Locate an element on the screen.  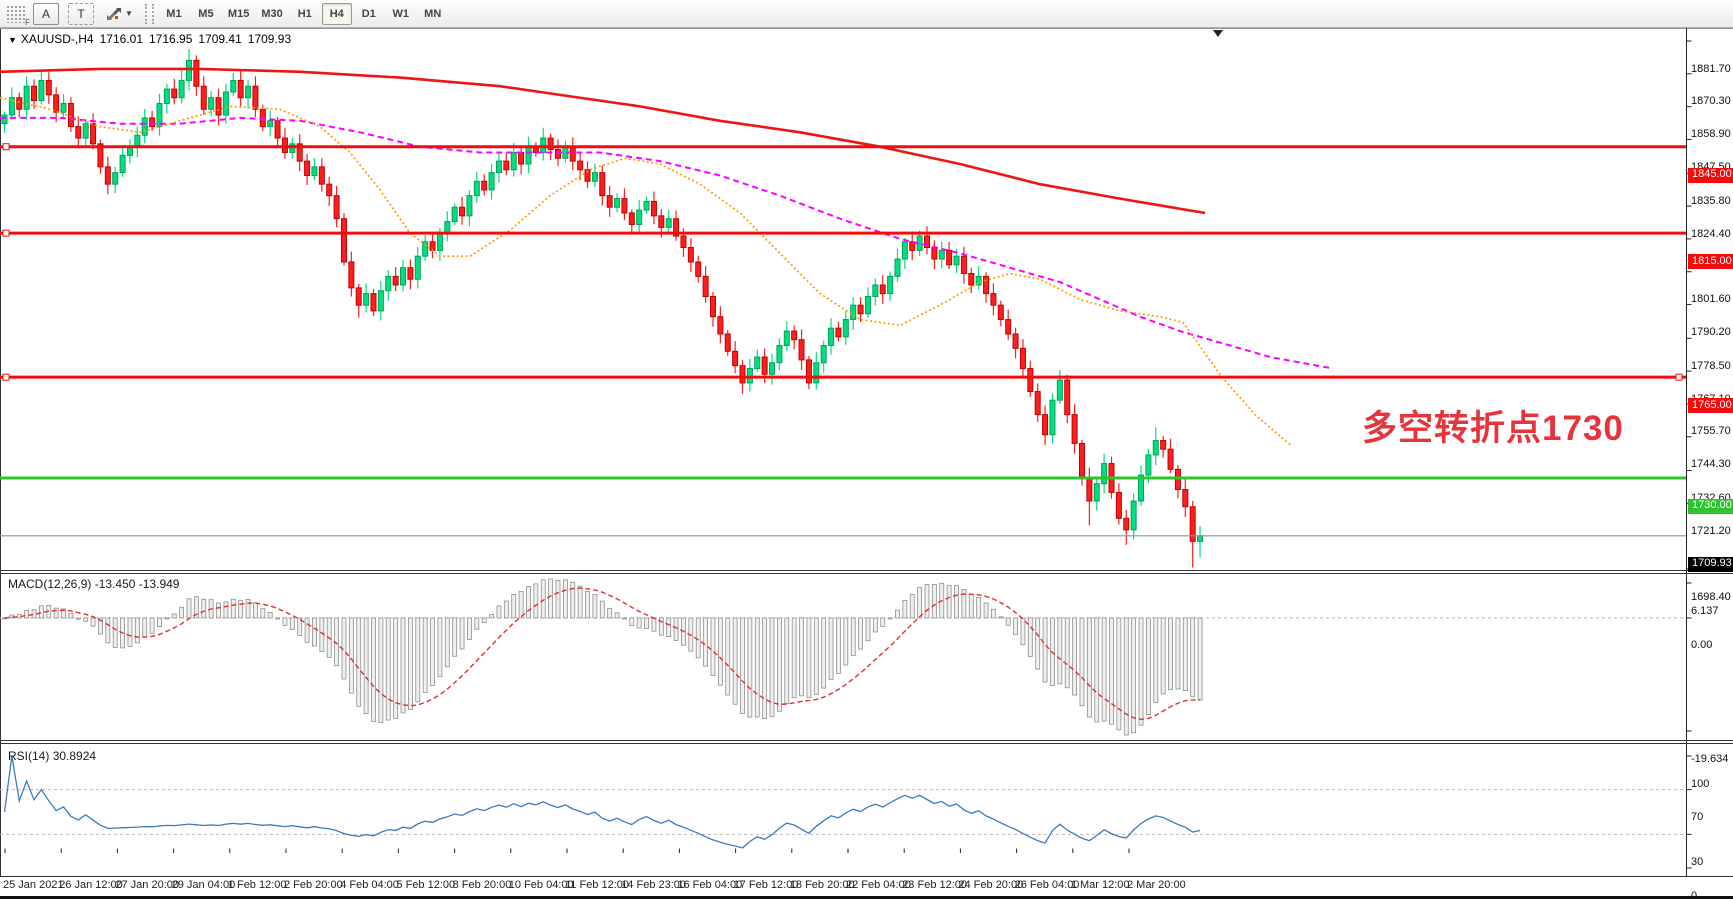
price-tick-label: 1698.40 is located at coordinates (1711, 596).